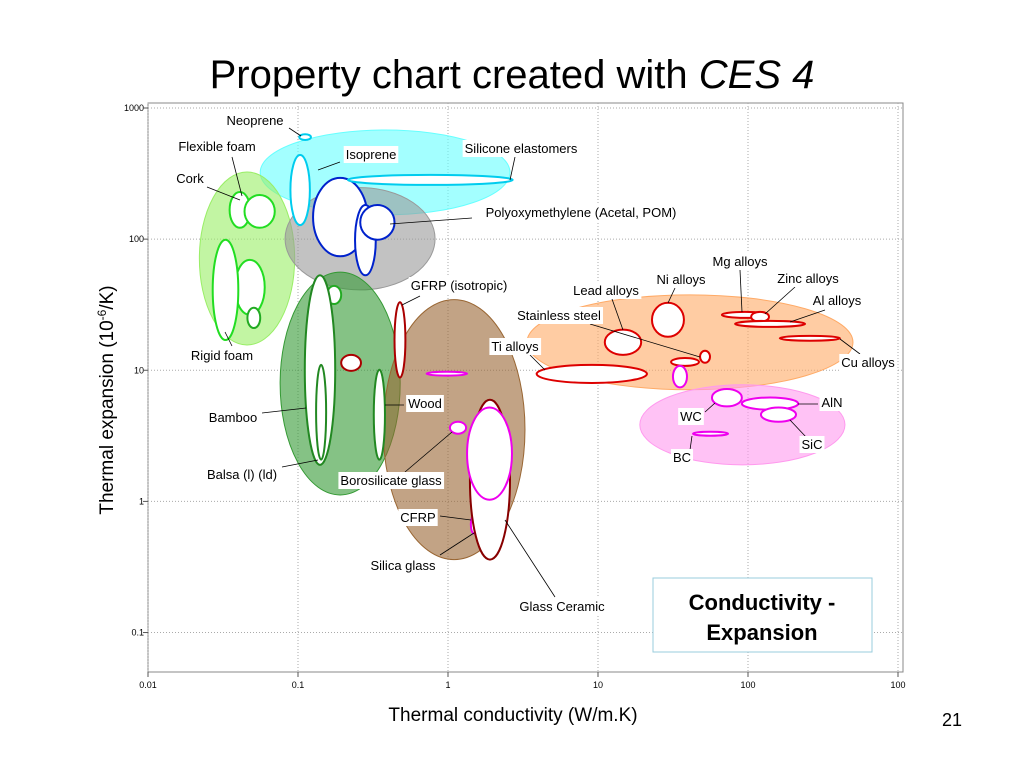  I want to click on material-label: Ni alloys, so click(681, 279).